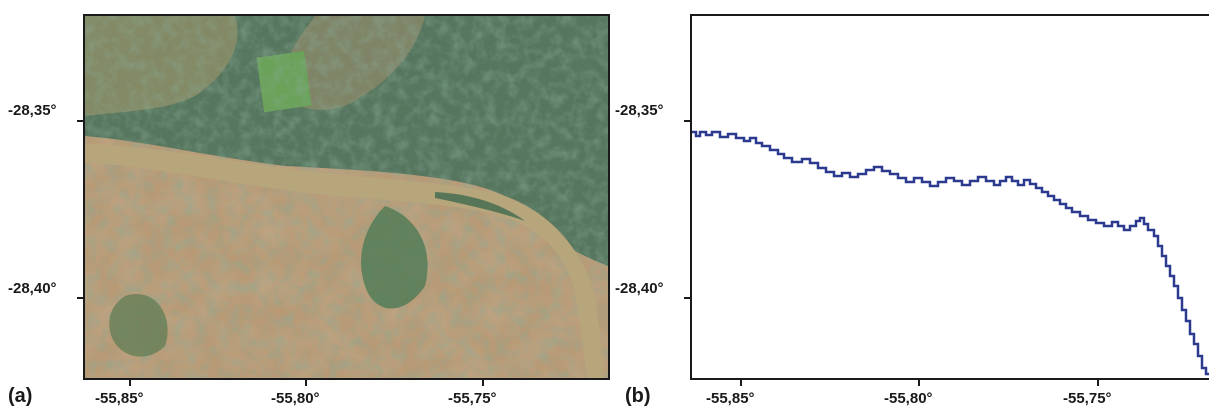  What do you see at coordinates (20, 396) in the screenshot?
I see `panel-a-label: (a)` at bounding box center [20, 396].